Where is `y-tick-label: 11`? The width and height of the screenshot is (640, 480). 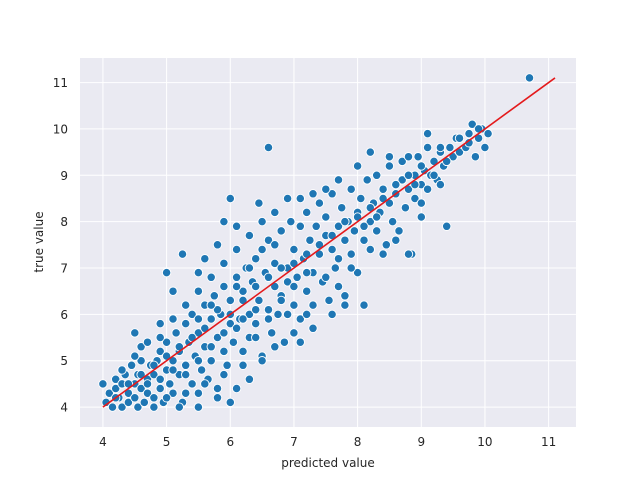 y-tick-label: 11 is located at coordinates (60, 83).